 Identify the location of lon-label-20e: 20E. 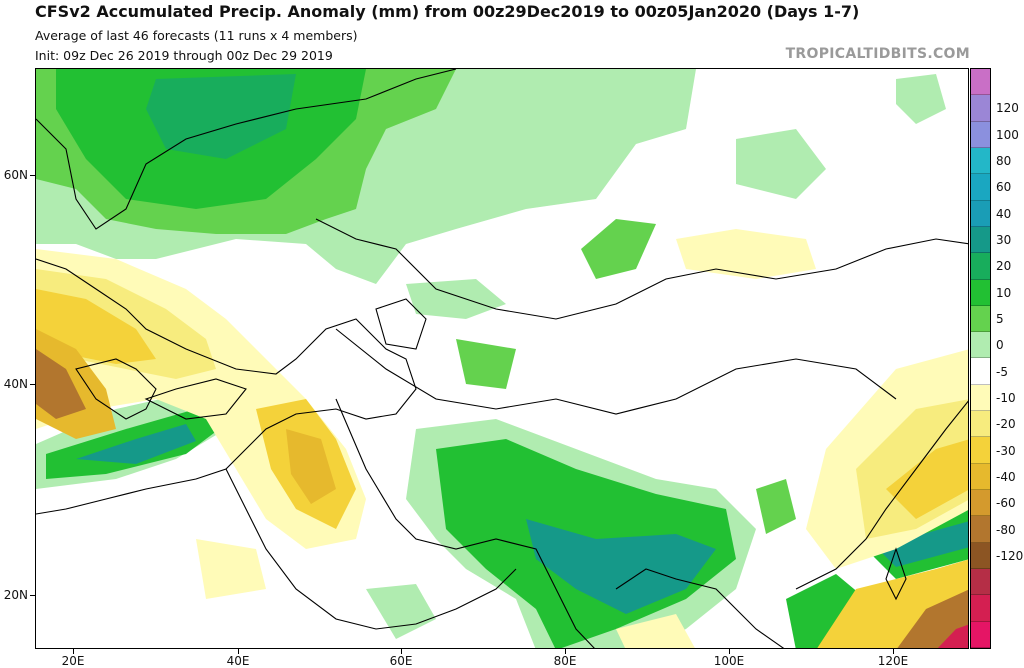
(73, 661).